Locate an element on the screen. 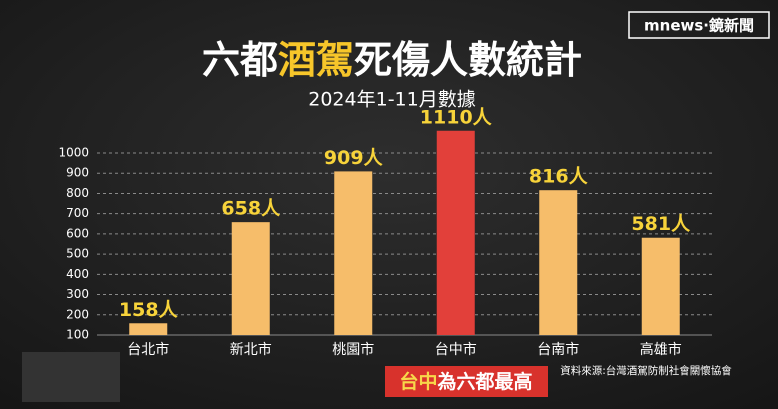 The height and width of the screenshot is (409, 778). annotation: 台中為六都最高 is located at coordinates (465, 381).